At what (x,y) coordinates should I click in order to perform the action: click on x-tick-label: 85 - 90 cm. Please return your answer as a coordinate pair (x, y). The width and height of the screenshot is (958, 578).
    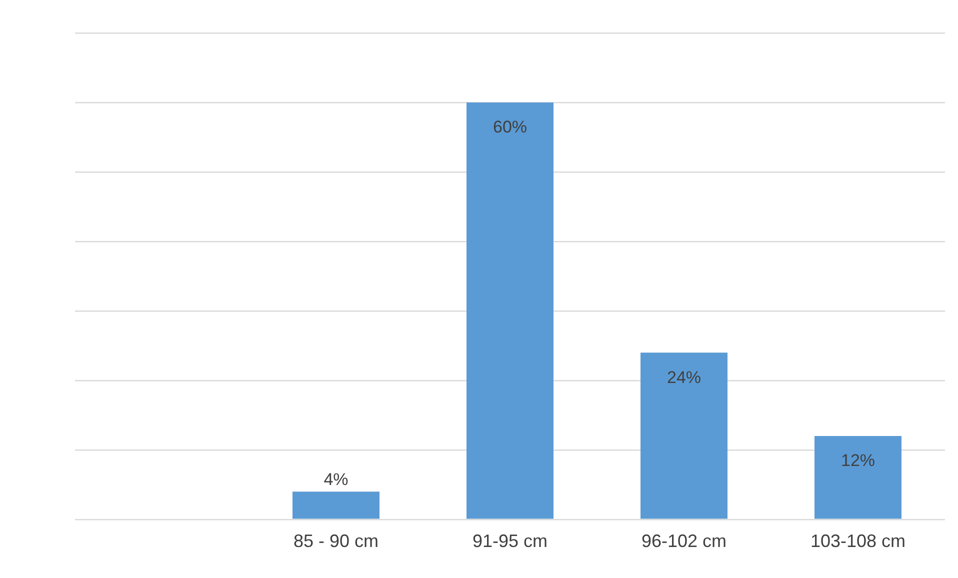
    Looking at the image, I should click on (336, 541).